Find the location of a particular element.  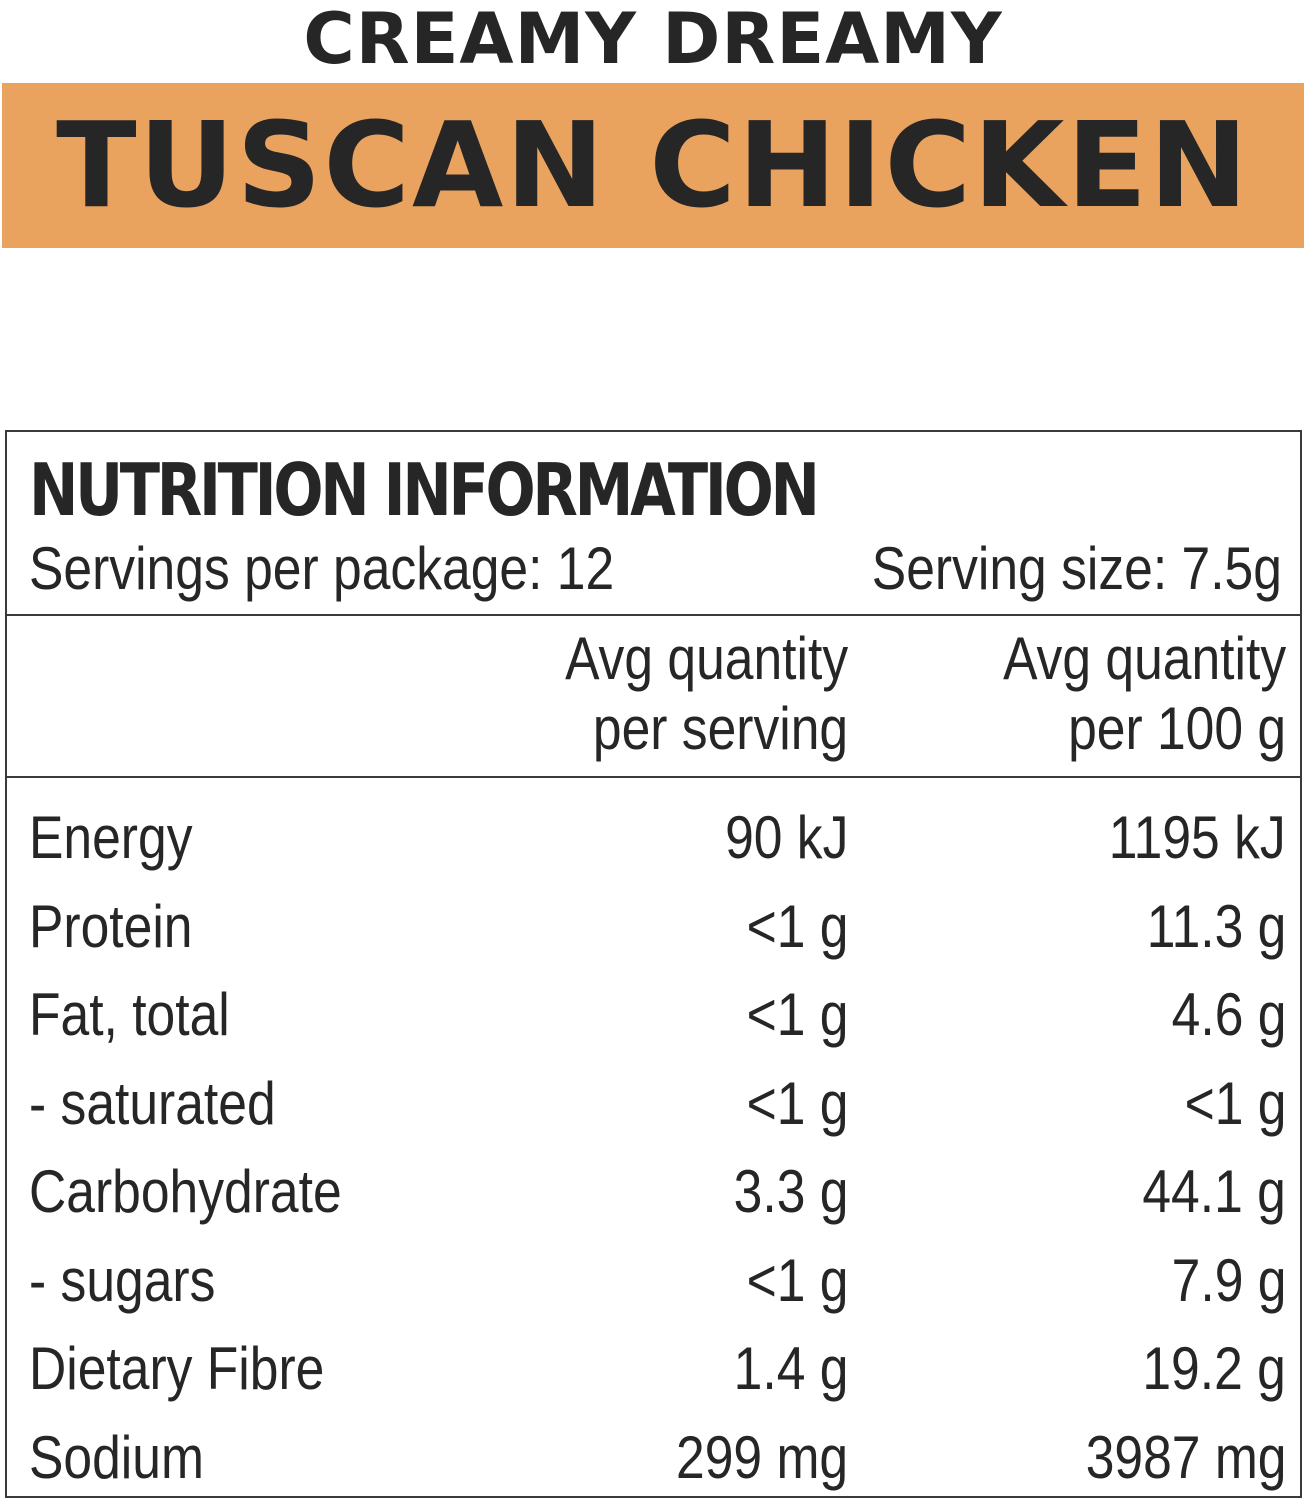

table-row: Fat, total <1 g 4.6 g is located at coordinates (653, 1015).